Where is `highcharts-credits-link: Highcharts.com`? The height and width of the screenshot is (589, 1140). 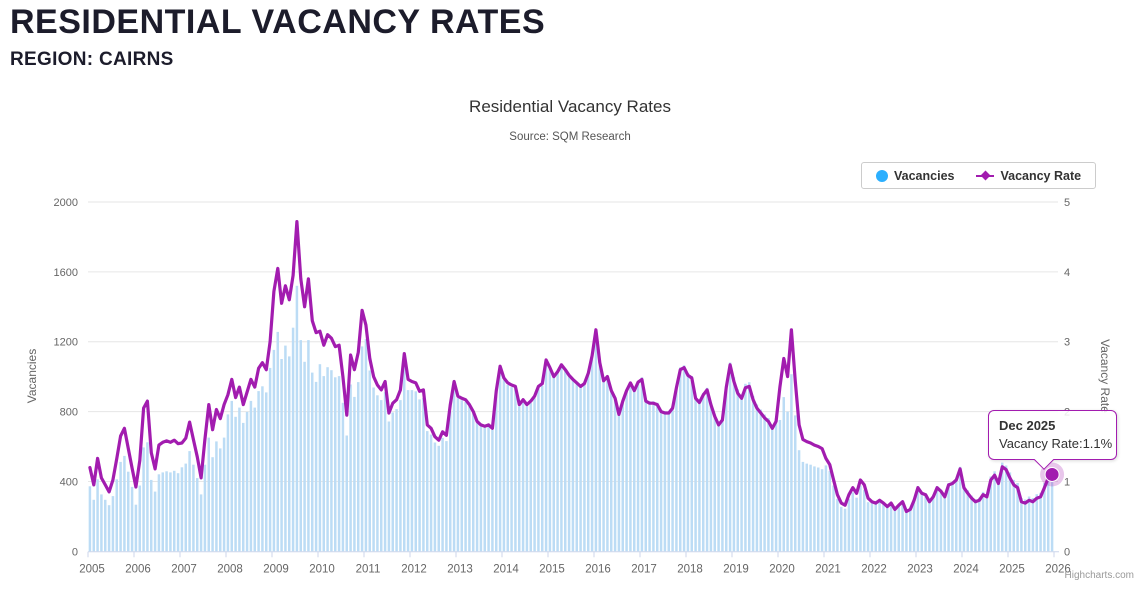
highcharts-credits-link: Highcharts.com is located at coordinates (1099, 575).